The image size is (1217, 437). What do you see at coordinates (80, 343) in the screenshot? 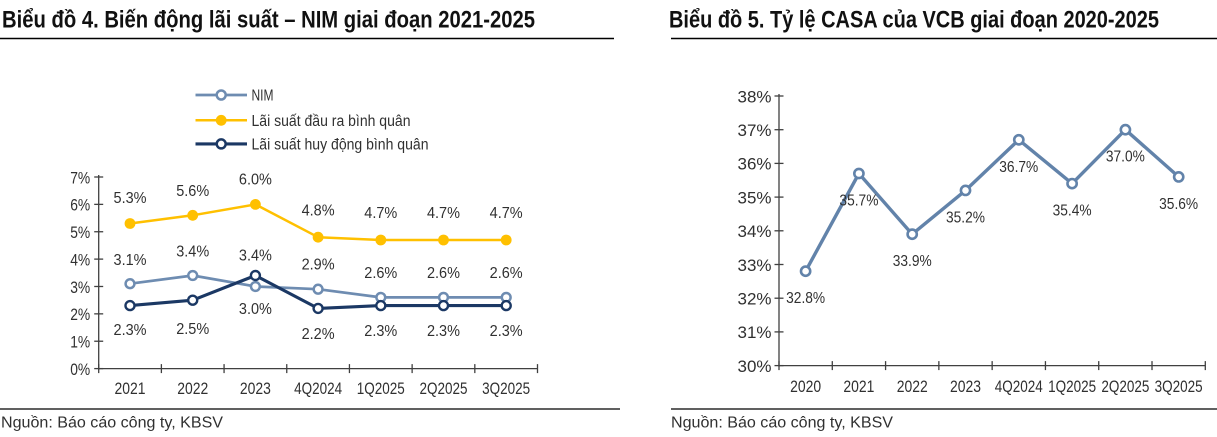
I see `svg-text: 1%` at bounding box center [80, 343].